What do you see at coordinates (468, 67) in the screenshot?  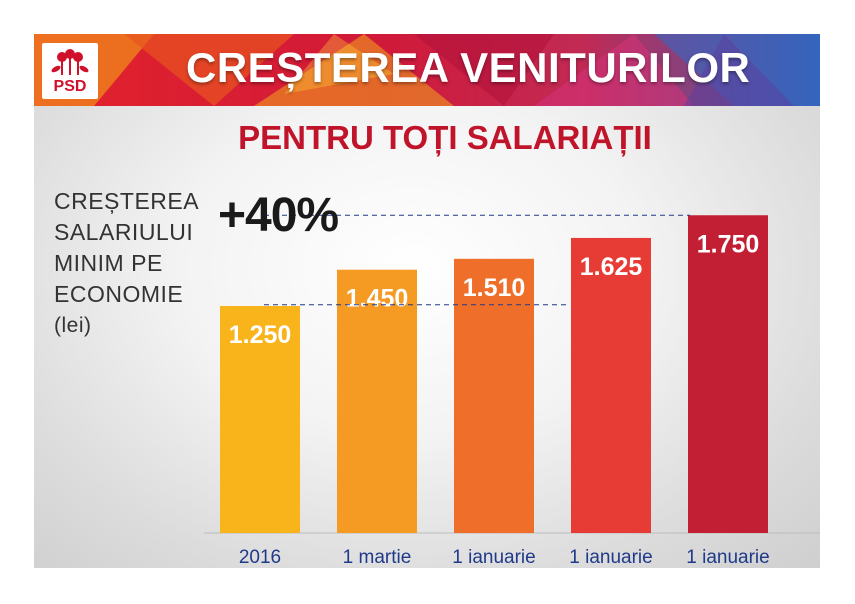 I see `banner-title: CREȘTEREA VENITURILOR` at bounding box center [468, 67].